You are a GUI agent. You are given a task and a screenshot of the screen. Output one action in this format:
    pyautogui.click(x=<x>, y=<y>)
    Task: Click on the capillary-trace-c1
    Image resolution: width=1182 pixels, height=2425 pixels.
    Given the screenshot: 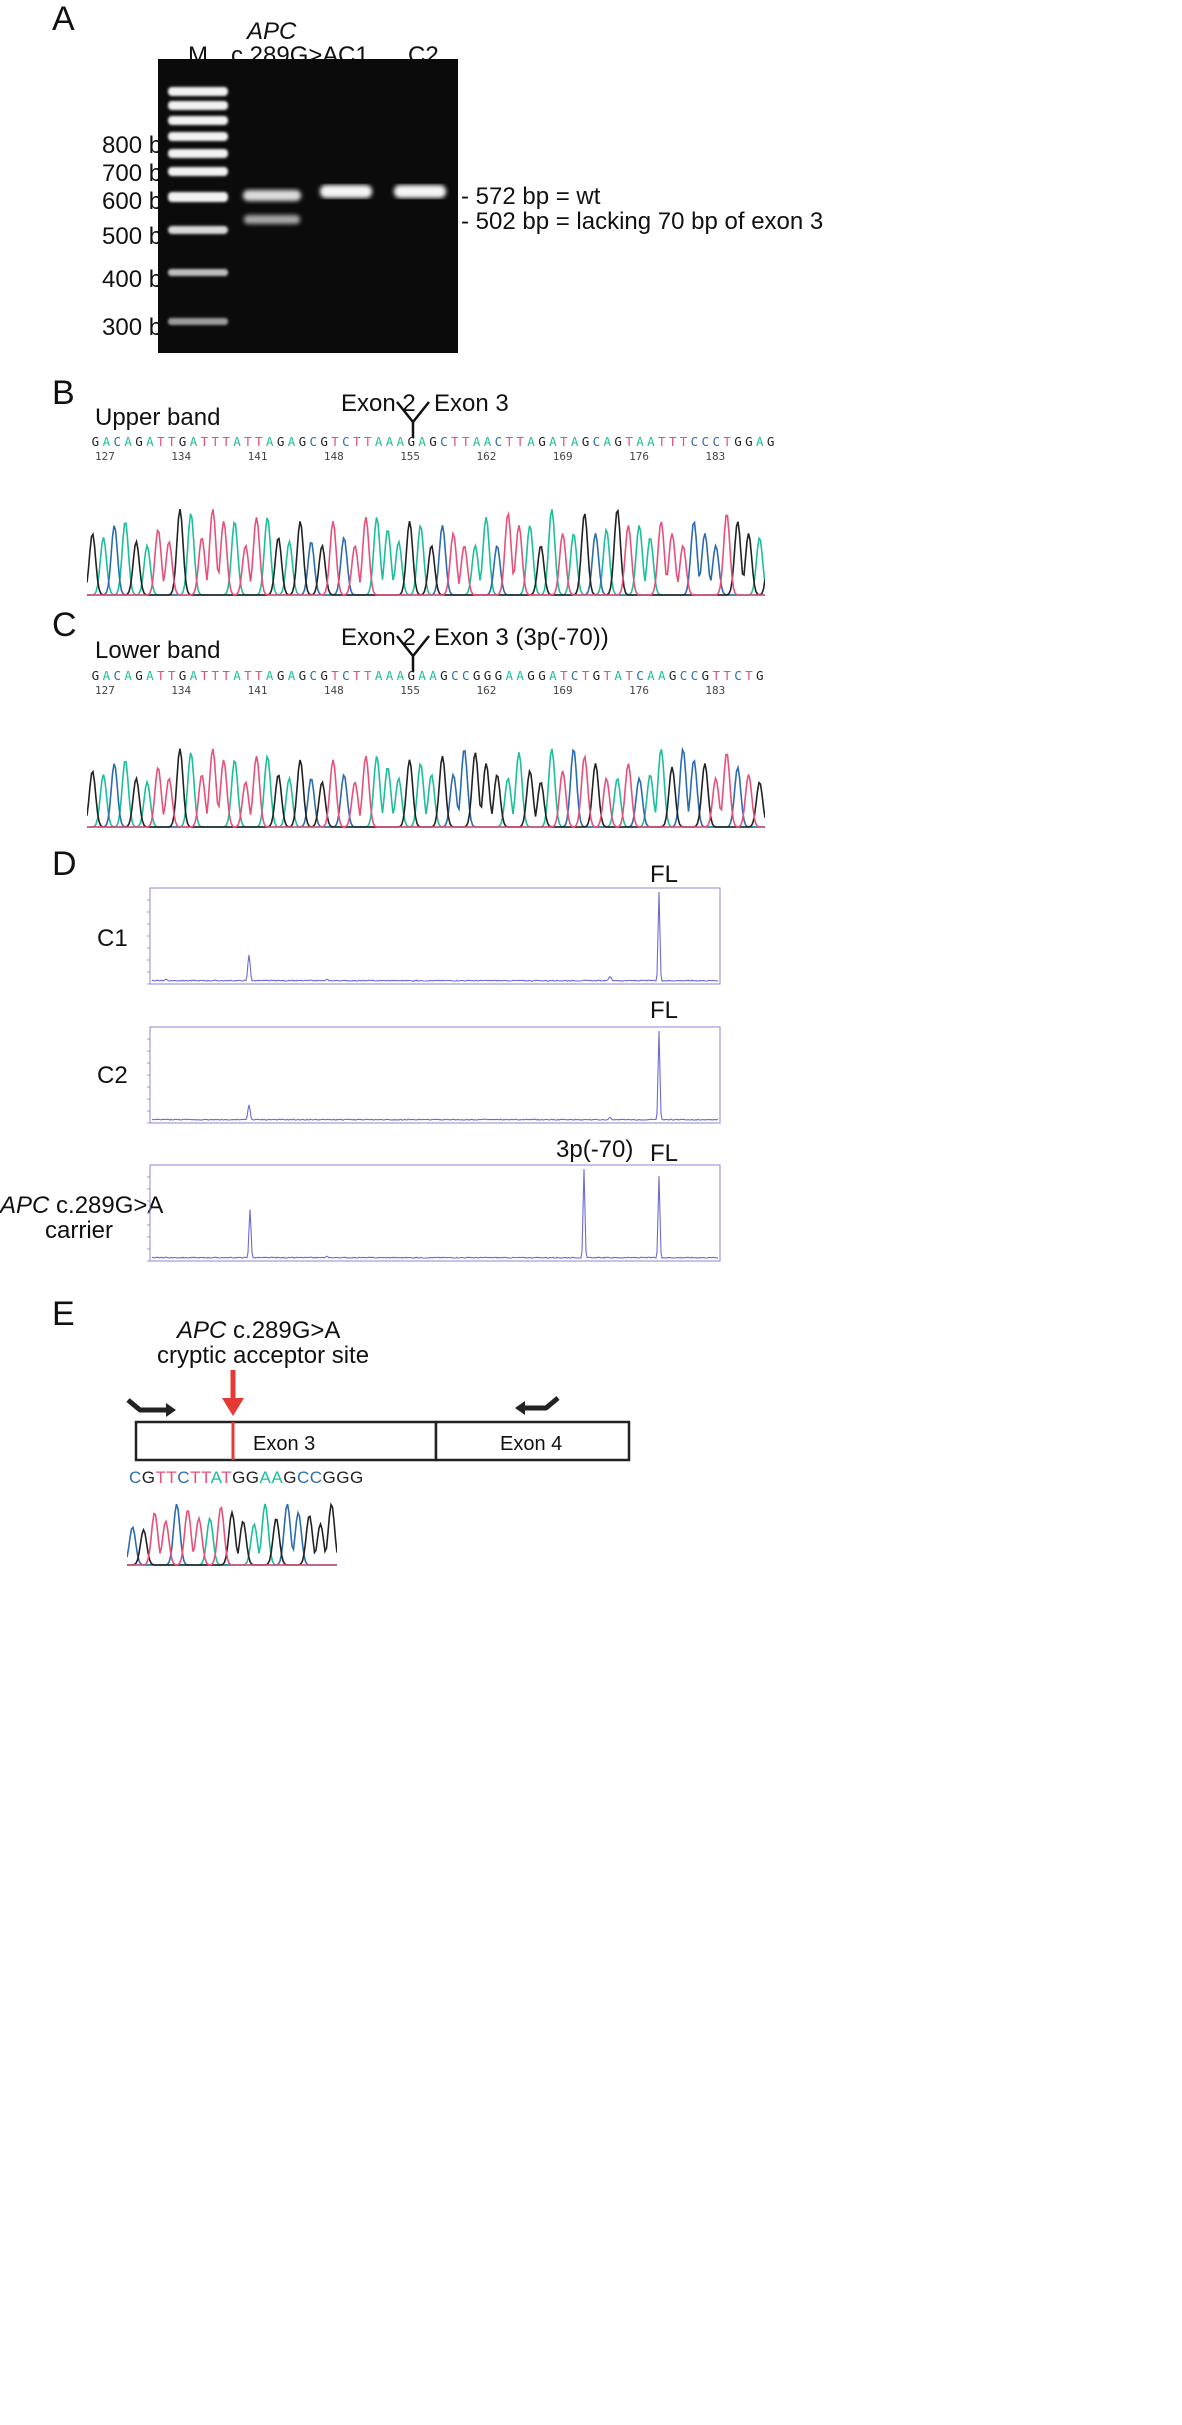 What is the action you would take?
    pyautogui.click(x=434, y=936)
    